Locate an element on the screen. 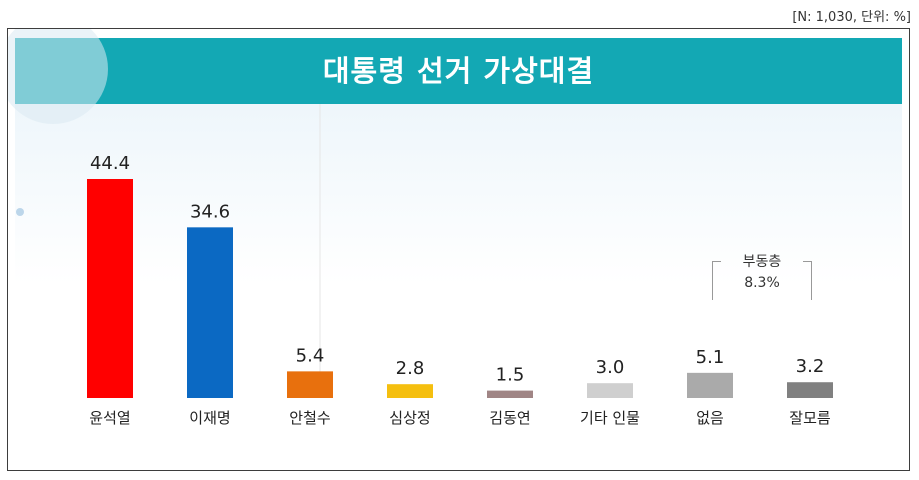  category-label: 잘모름 is located at coordinates (810, 418).